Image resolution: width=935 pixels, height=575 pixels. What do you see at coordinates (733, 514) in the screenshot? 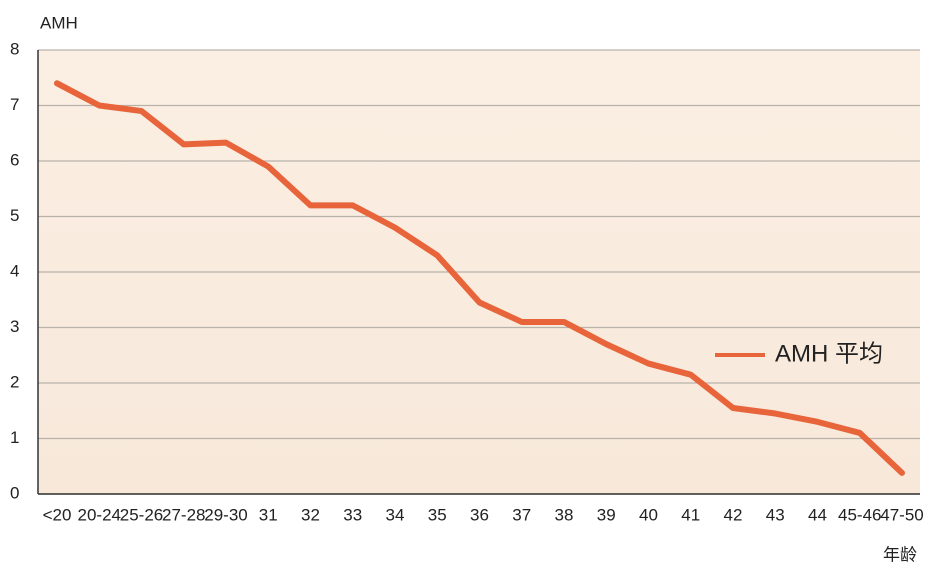
I see `x-tick-label: 42` at bounding box center [733, 514].